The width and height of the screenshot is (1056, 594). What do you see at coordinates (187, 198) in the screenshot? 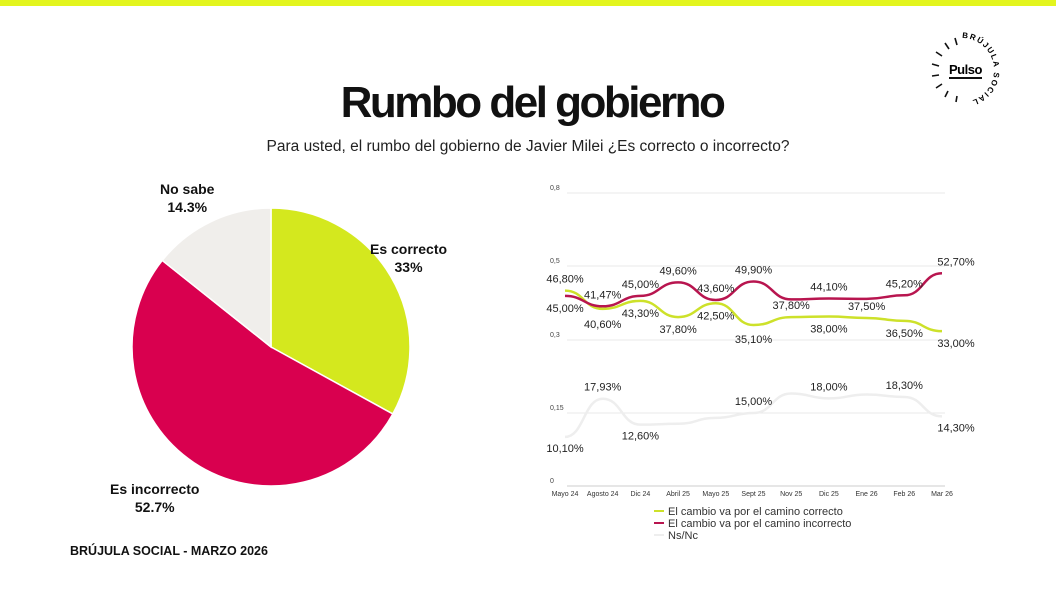
I see `pie-label-nosabe: No sabe 14.3%` at bounding box center [187, 198].